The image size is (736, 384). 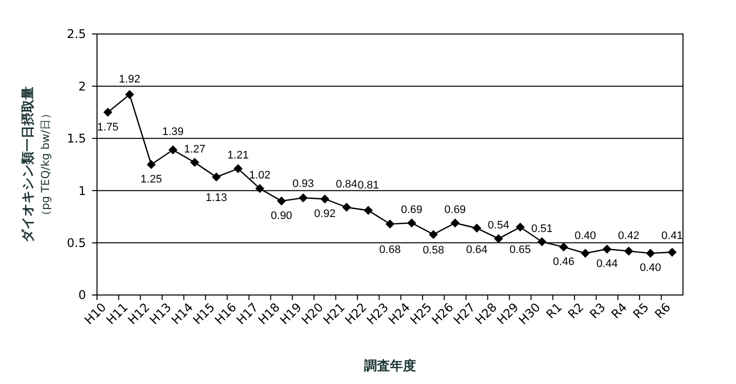 I want to click on data-label: 0.84, so click(x=347, y=184).